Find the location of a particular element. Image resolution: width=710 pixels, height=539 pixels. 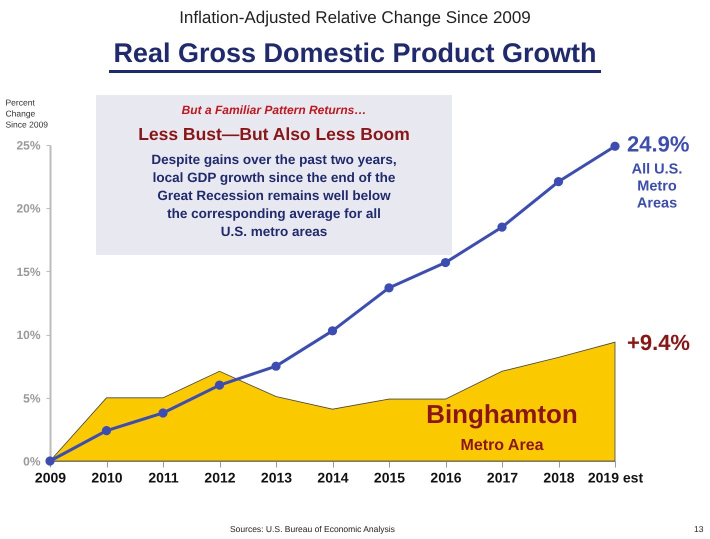

x-tick-label: 2016 is located at coordinates (446, 478).